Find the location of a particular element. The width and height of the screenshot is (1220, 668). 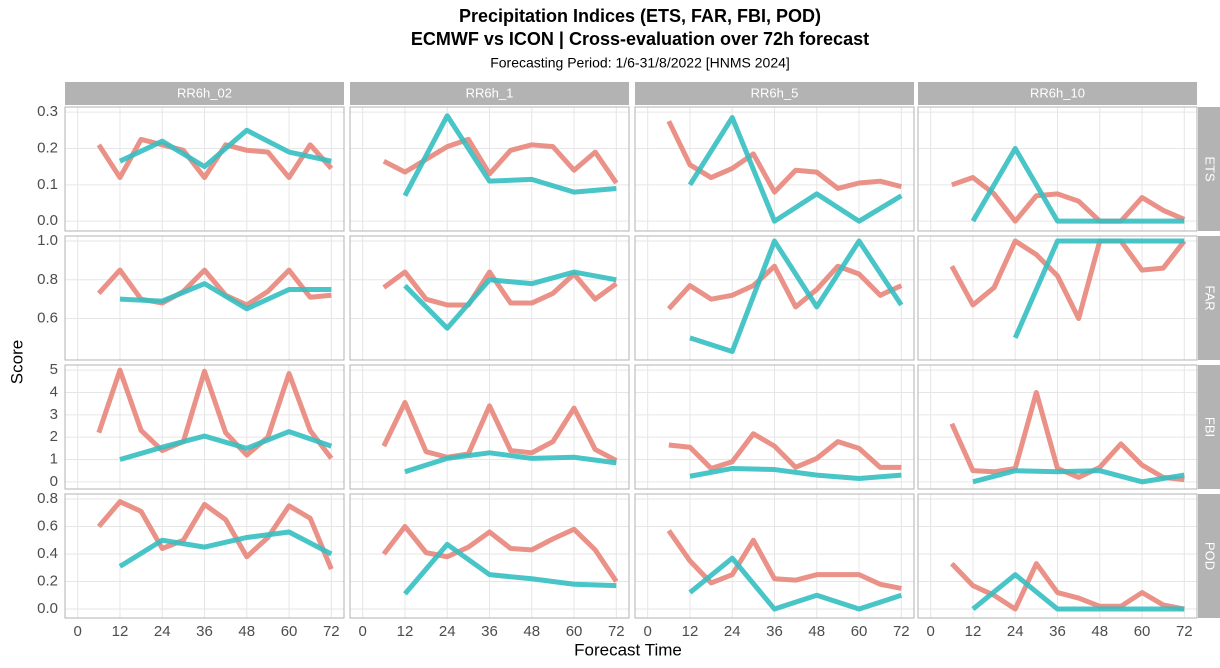

y-tick-label: 0.8 is located at coordinates (47, 279).